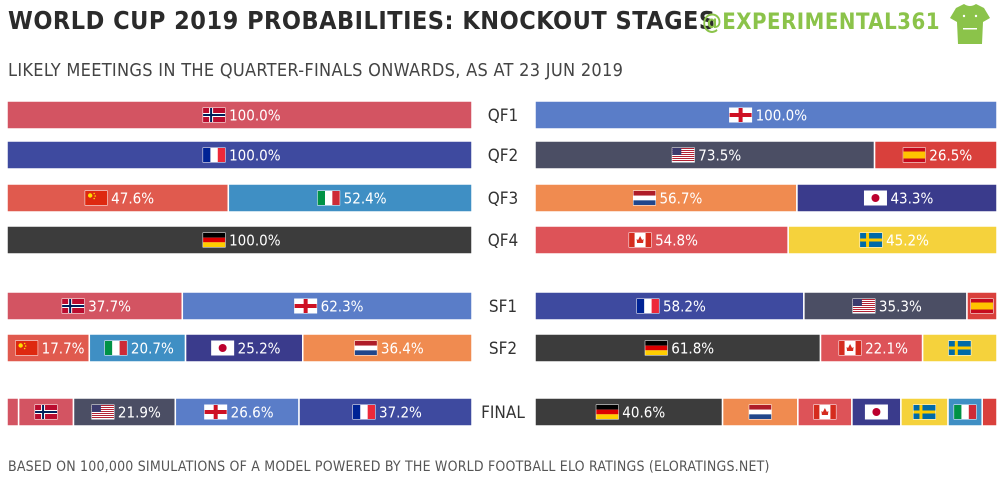 This screenshot has height=487, width=1000. I want to click on segment-label: 40.6%, so click(643, 413).